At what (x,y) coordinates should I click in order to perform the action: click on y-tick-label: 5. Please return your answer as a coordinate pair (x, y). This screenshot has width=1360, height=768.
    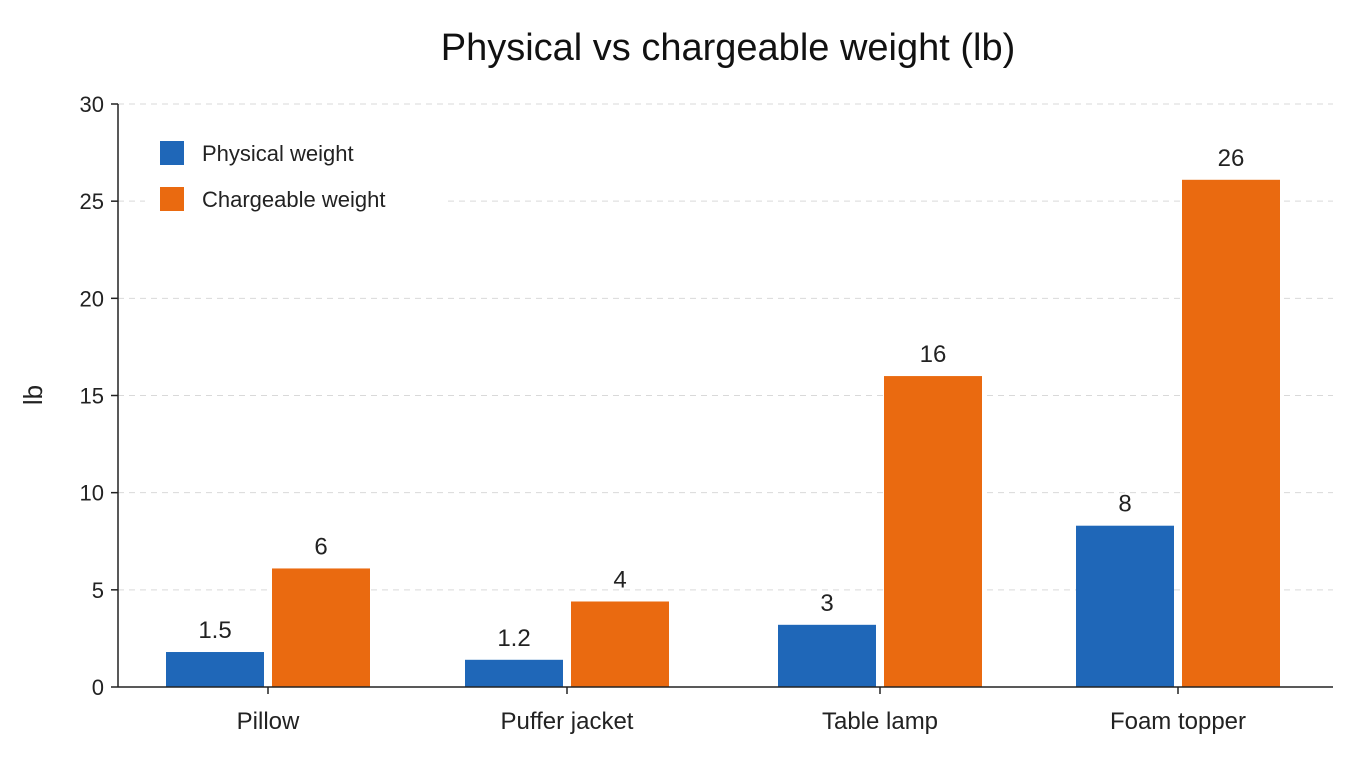
    Looking at the image, I should click on (98, 590).